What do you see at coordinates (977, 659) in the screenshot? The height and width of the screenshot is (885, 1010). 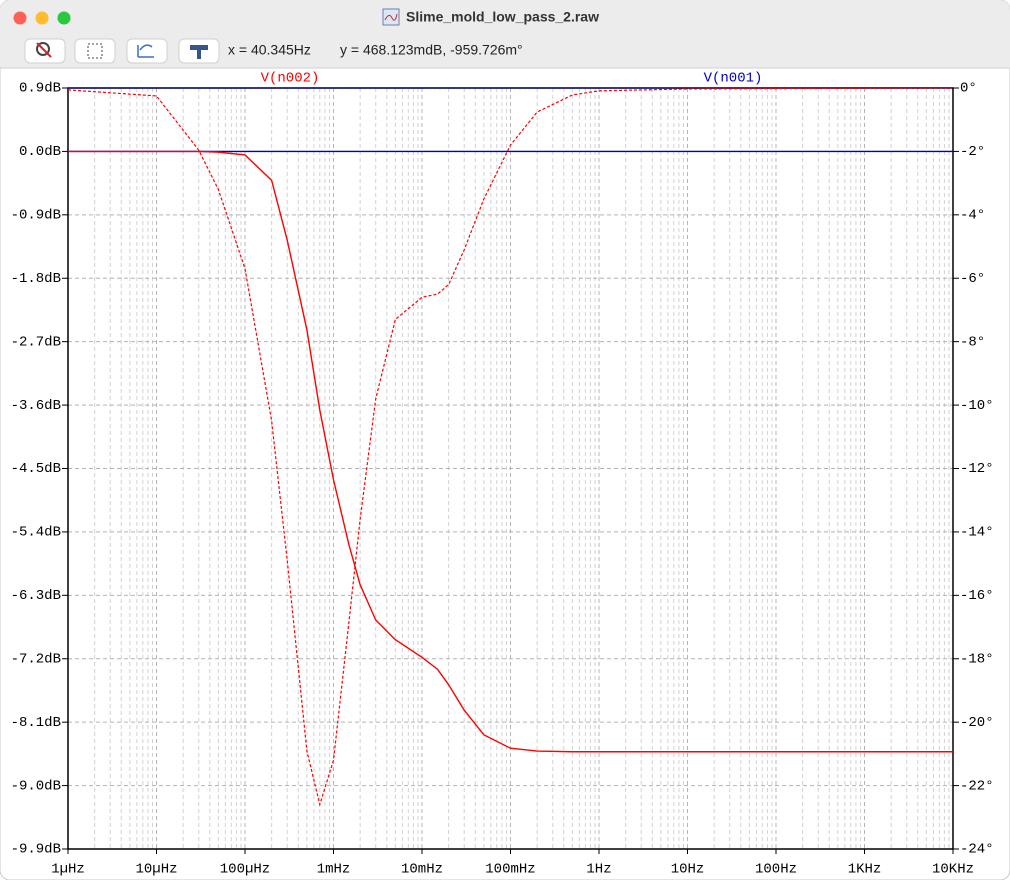 I see `y2-tick-label: -18°` at bounding box center [977, 659].